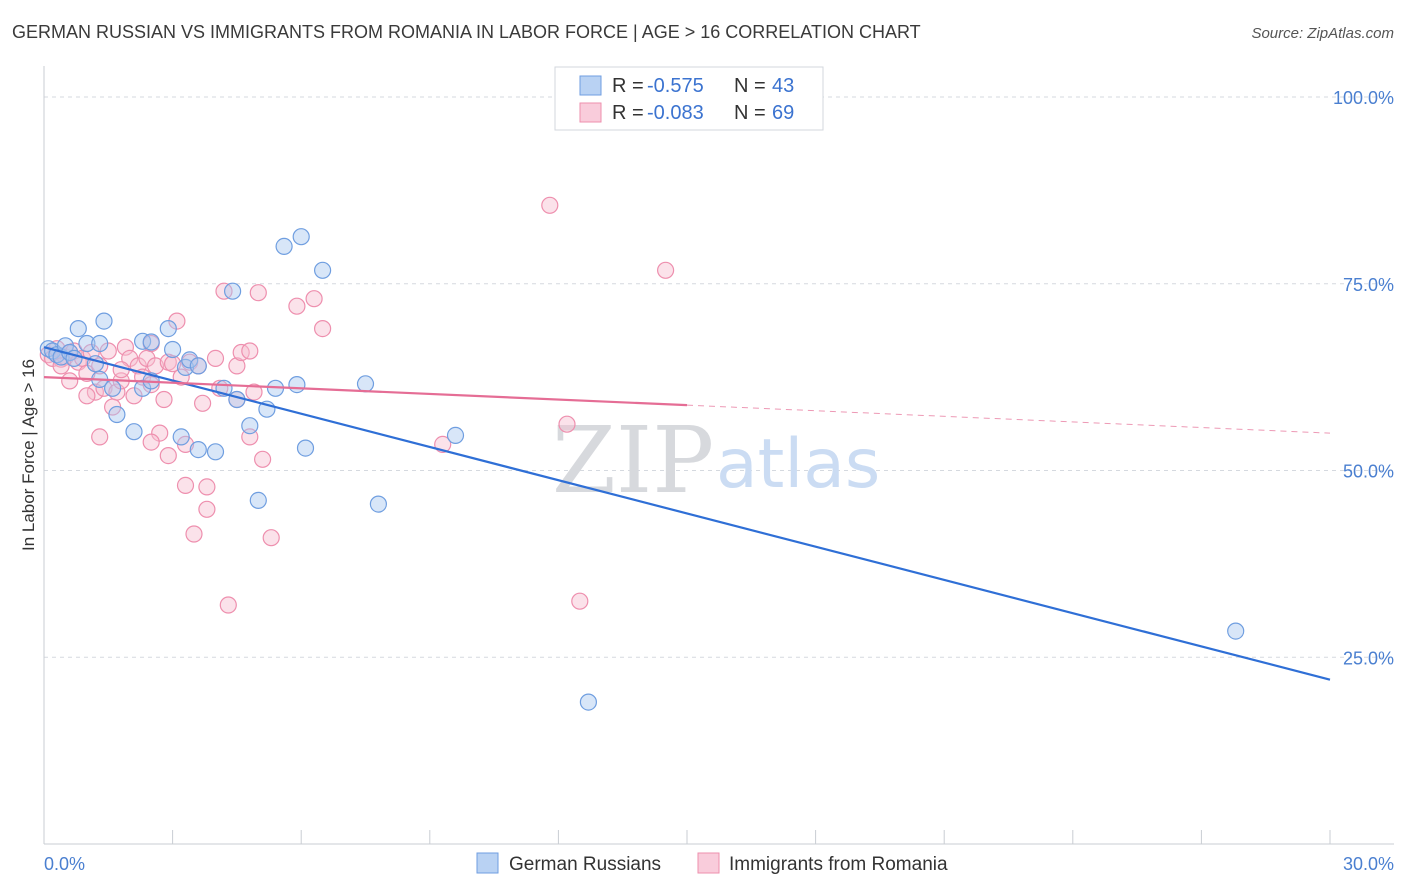 The image size is (1406, 892). What do you see at coordinates (675, 86) in the screenshot?
I see `legend-r-value-blue: -0.575` at bounding box center [675, 86].